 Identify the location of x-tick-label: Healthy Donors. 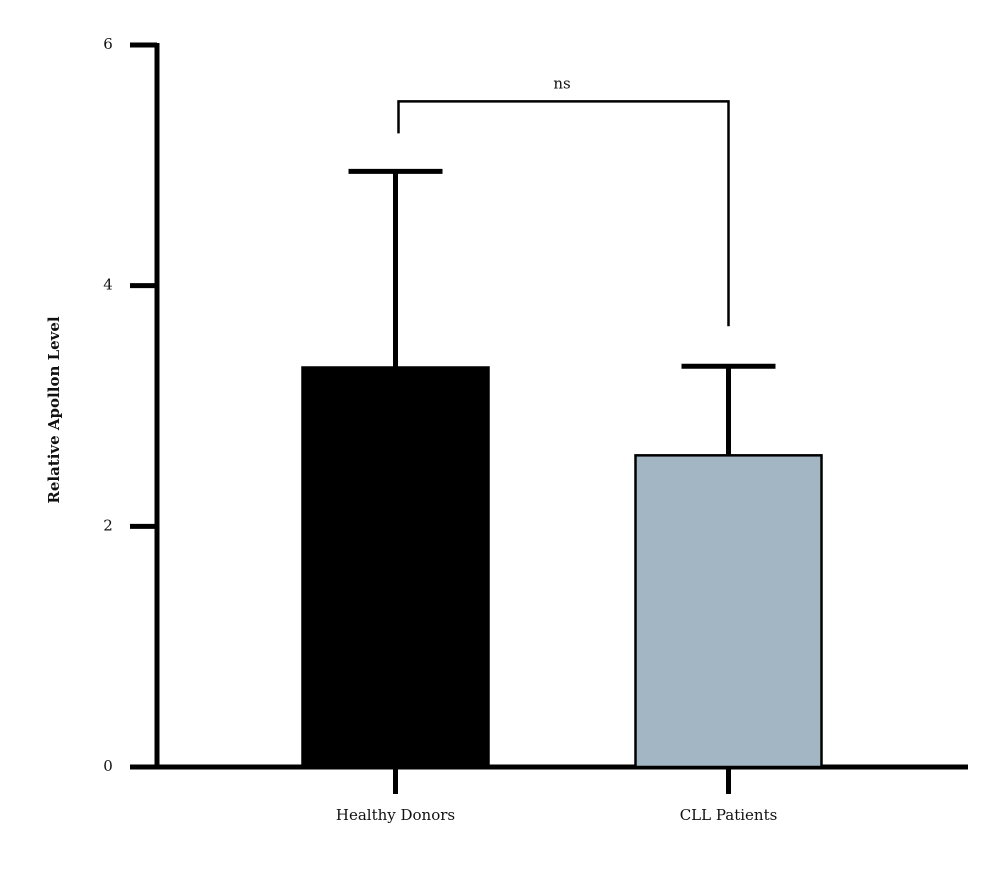
(395, 815).